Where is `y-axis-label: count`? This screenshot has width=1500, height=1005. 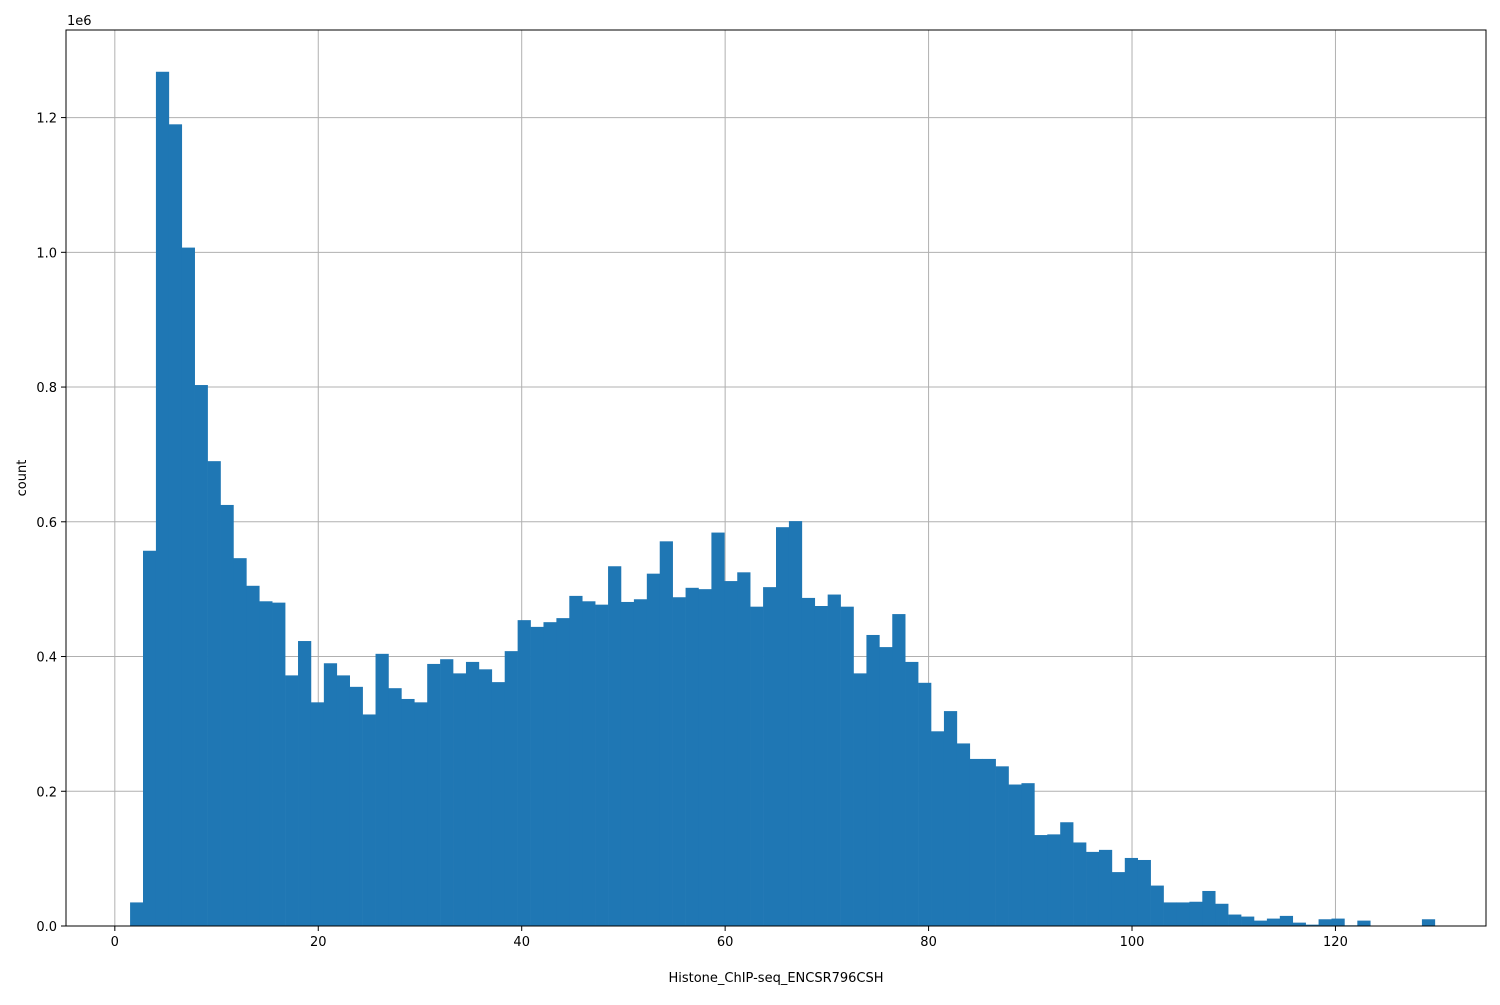 y-axis-label: count is located at coordinates (22, 478).